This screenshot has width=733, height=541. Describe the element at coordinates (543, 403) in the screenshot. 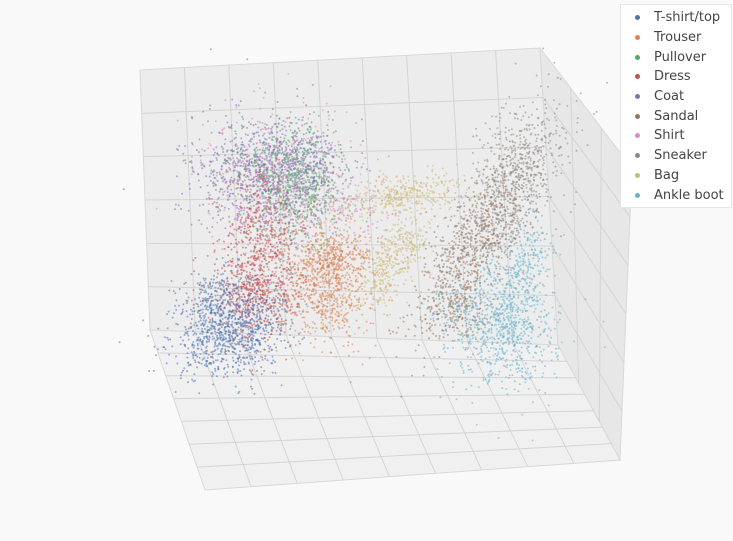

I see `grid-line` at that location.